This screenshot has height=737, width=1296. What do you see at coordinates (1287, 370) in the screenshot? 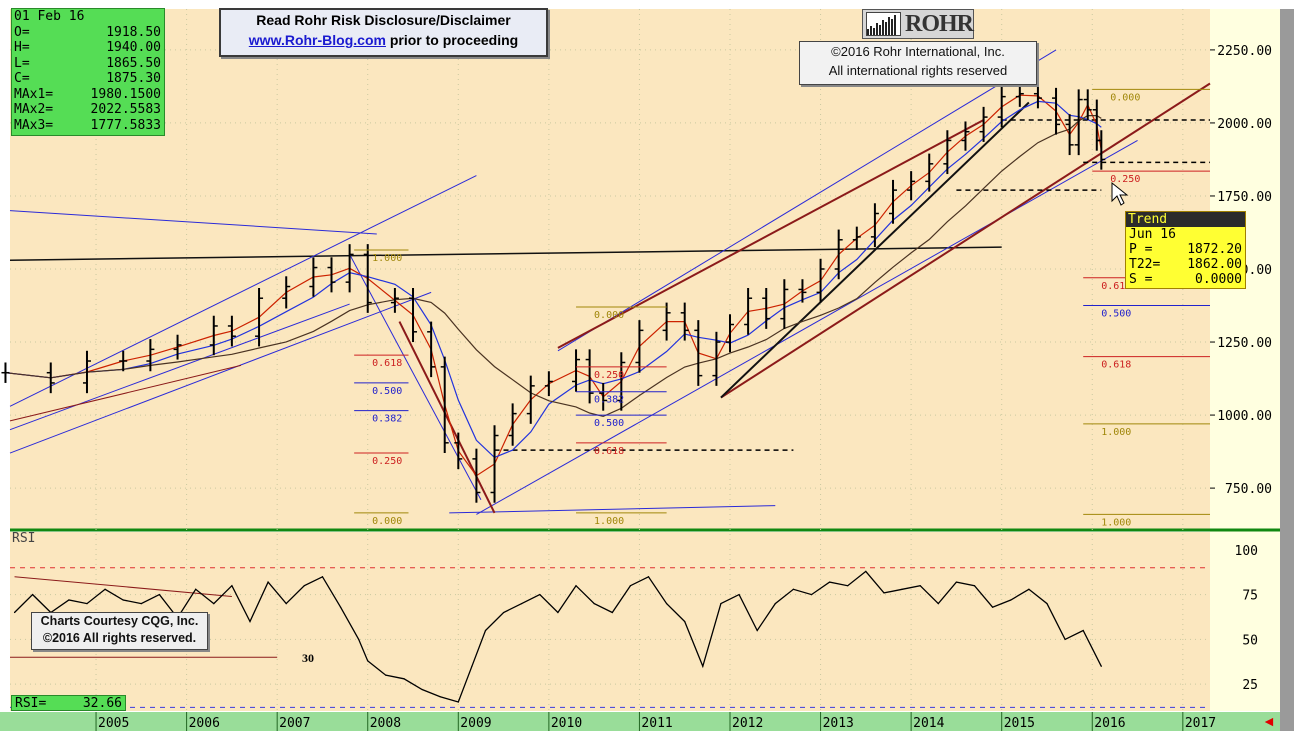
I see `window-scrollbar` at bounding box center [1287, 370].